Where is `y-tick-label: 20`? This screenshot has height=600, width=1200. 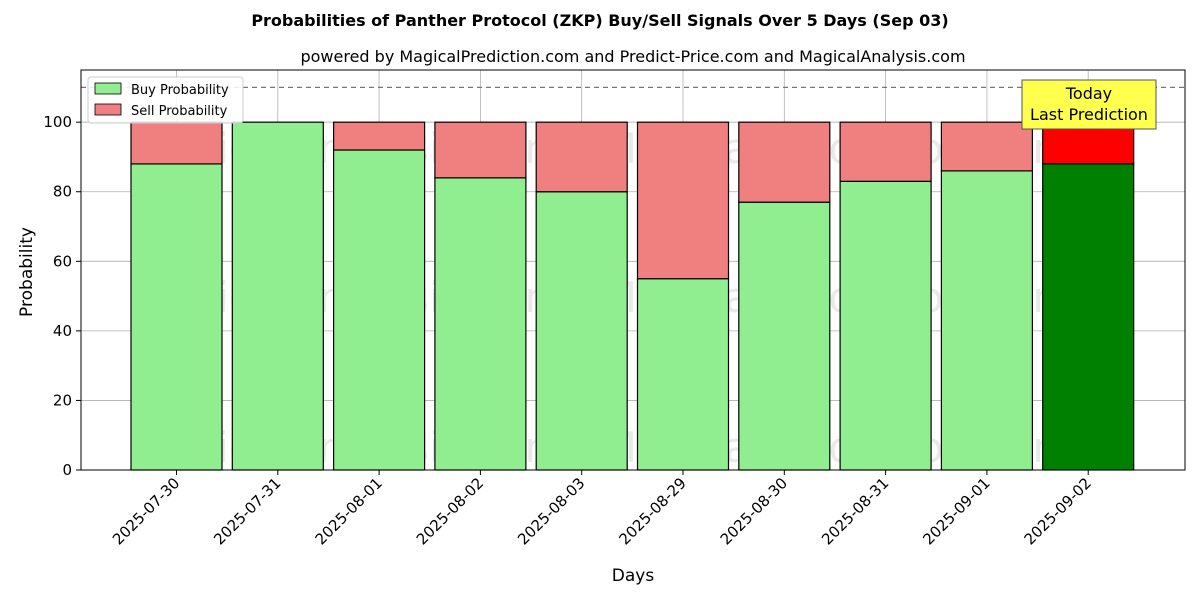 y-tick-label: 20 is located at coordinates (62, 400).